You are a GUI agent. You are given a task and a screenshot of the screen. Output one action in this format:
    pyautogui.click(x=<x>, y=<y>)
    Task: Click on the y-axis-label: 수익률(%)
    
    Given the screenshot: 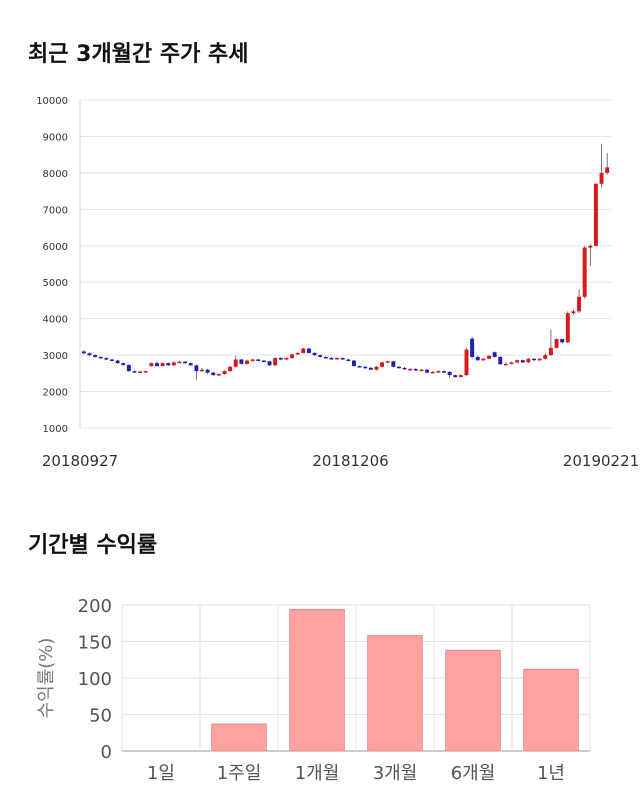 What is the action you would take?
    pyautogui.click(x=46, y=678)
    